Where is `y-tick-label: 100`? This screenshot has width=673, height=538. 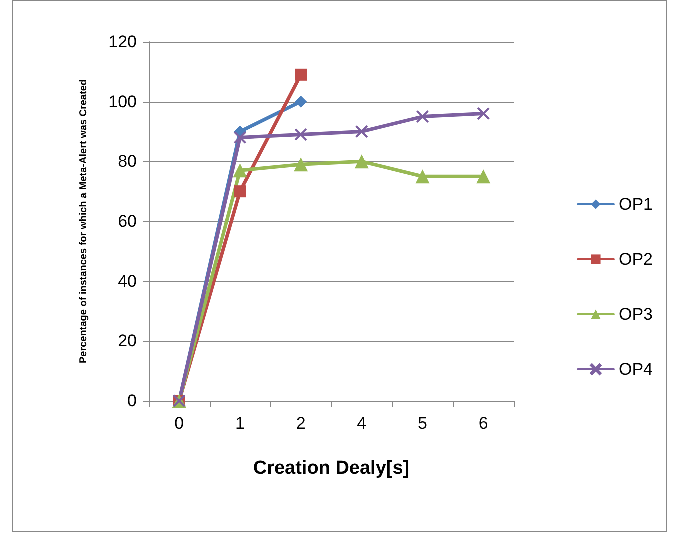 y-tick-label: 100 is located at coordinates (122, 102).